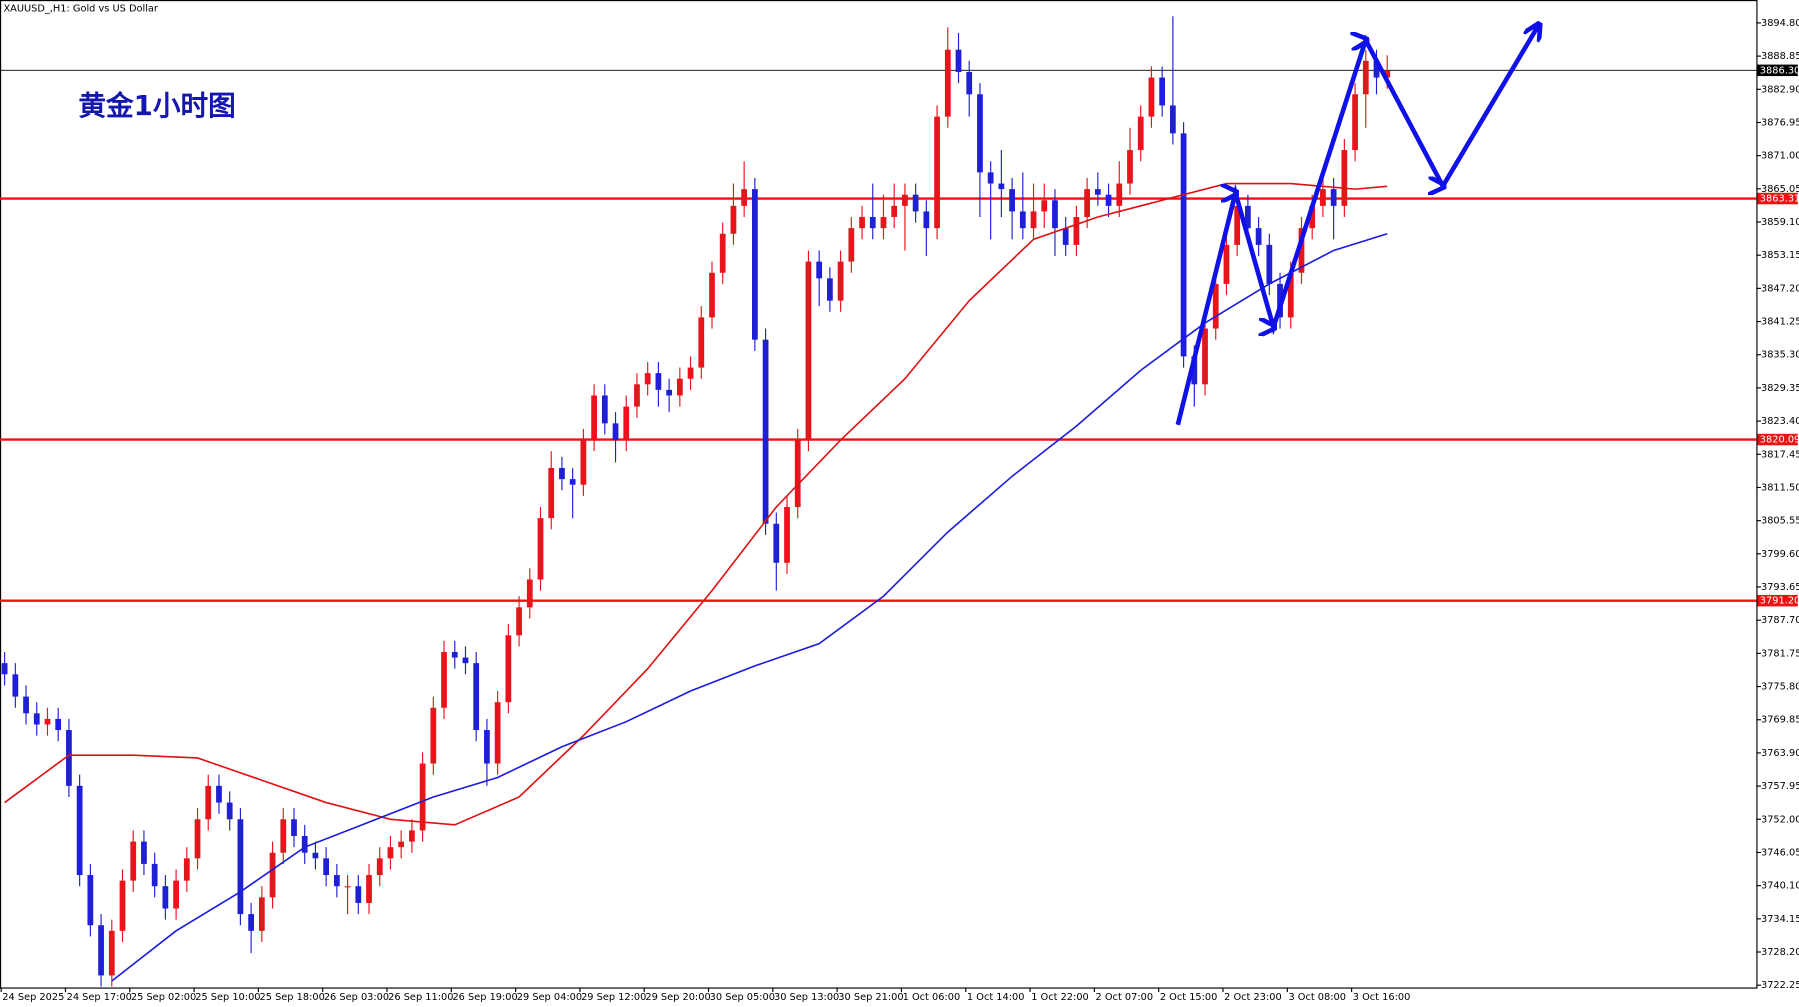 The width and height of the screenshot is (1799, 1007). I want to click on x-tick-label: 1 Oct 14:00, so click(996, 997).